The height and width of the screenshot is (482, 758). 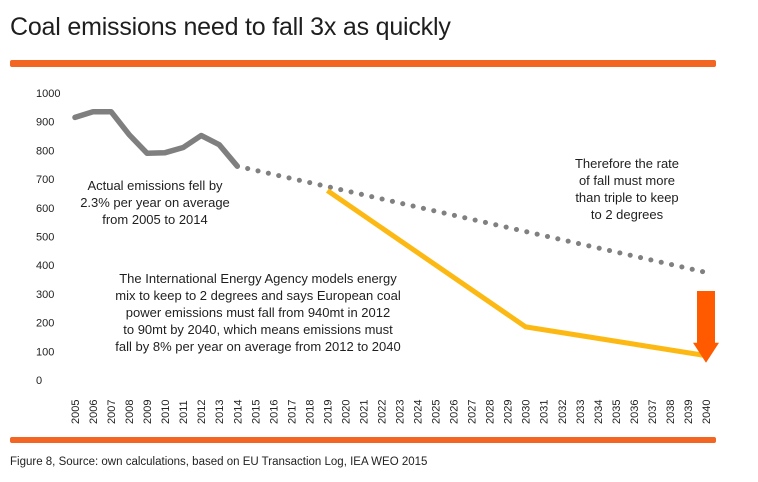 I want to click on x-tick-label: 2027, so click(x=473, y=412).